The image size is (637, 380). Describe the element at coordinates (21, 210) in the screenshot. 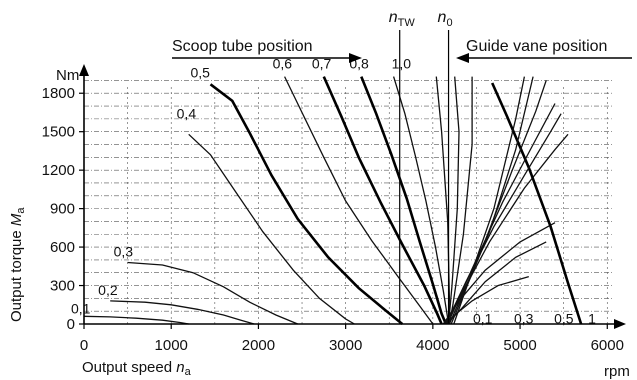

I see `y-axis-variable-sub: a` at that location.